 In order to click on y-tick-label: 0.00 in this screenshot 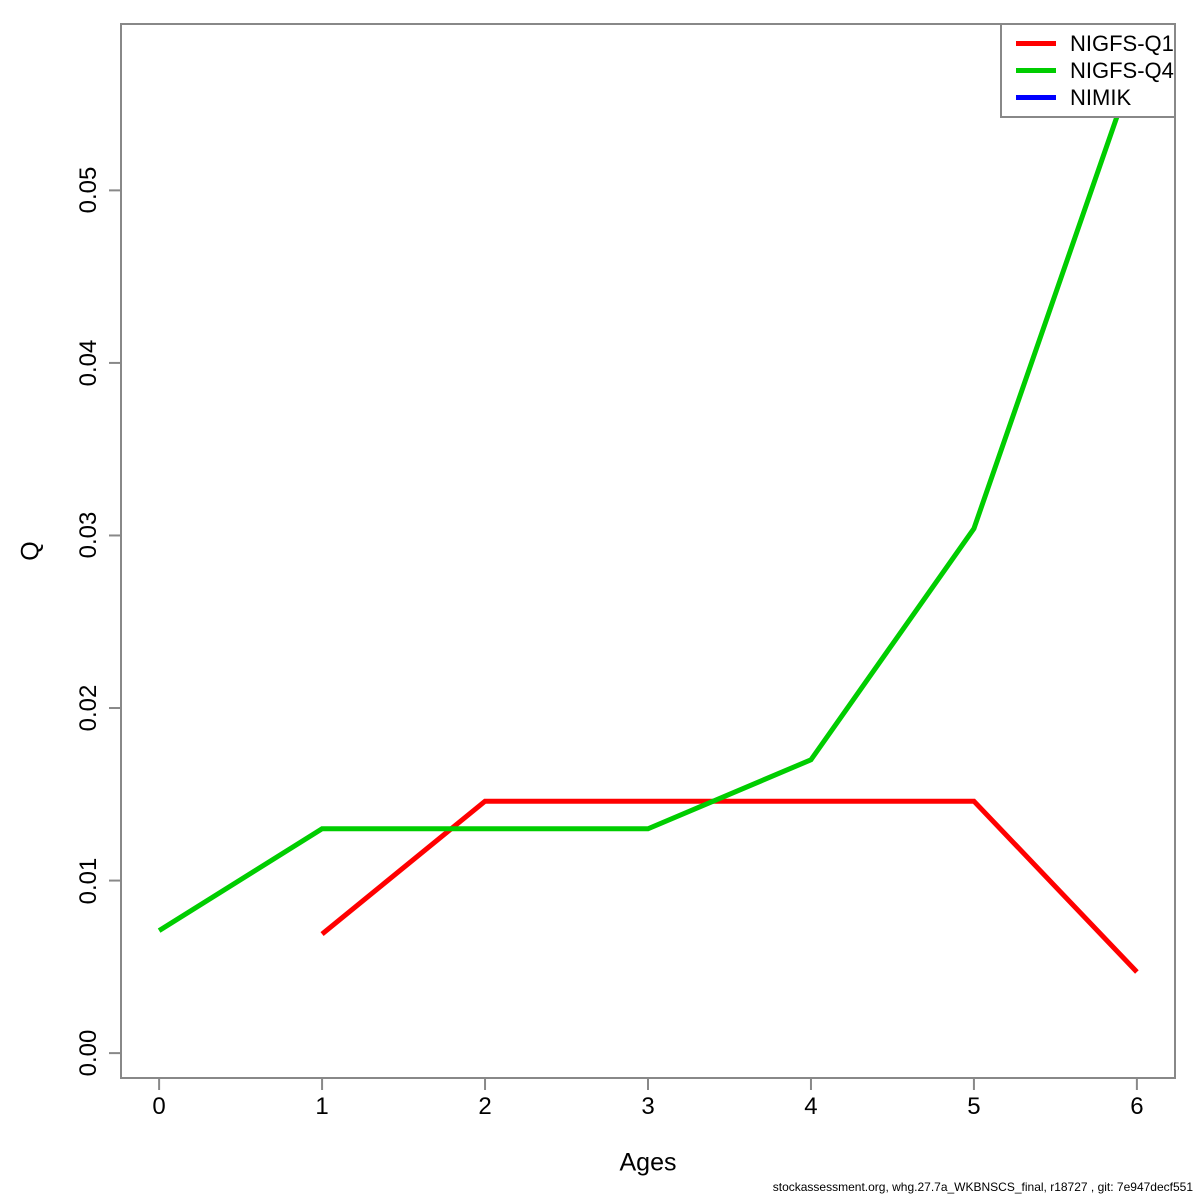, I will do `click(88, 1053)`.